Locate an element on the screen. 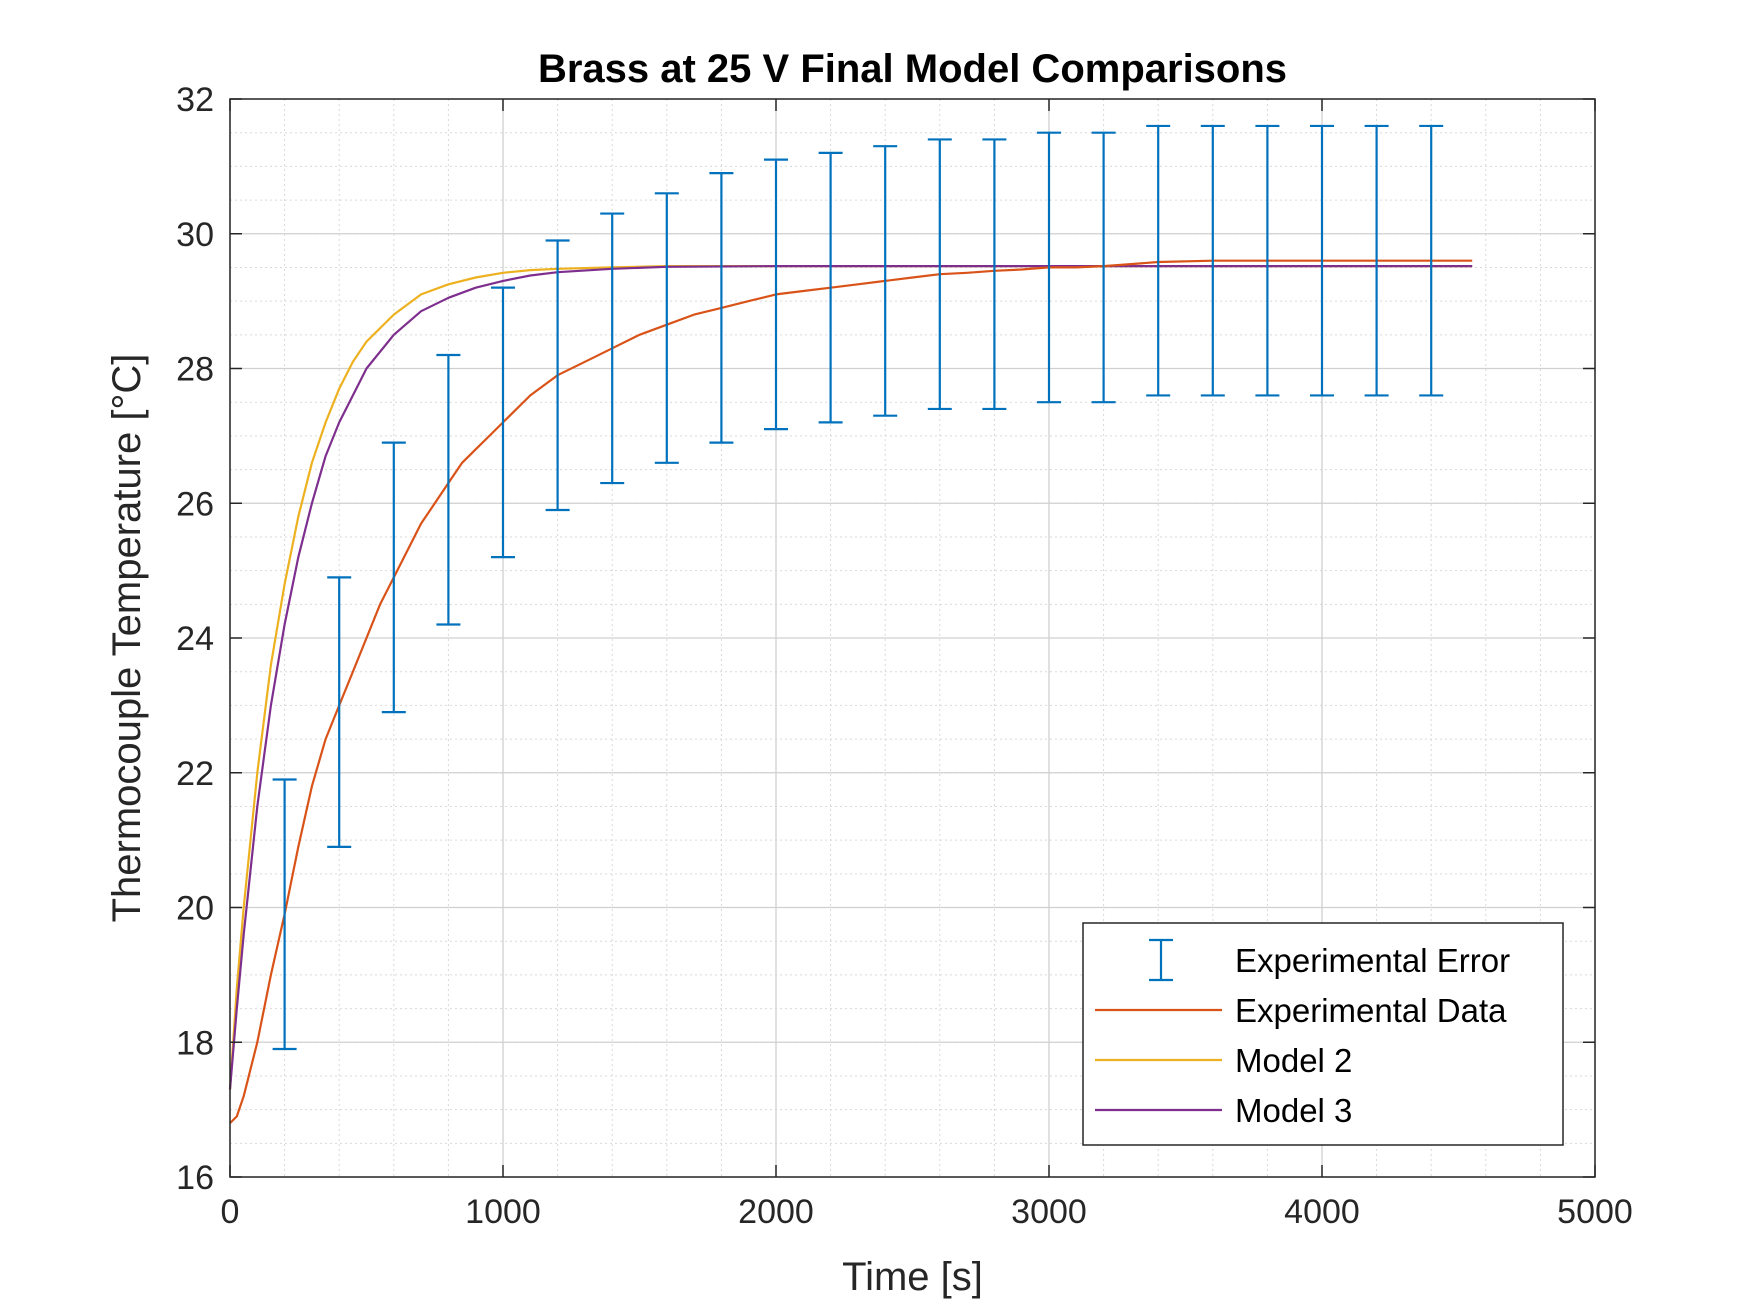  legend-item: Model 2 is located at coordinates (1223, 1060).